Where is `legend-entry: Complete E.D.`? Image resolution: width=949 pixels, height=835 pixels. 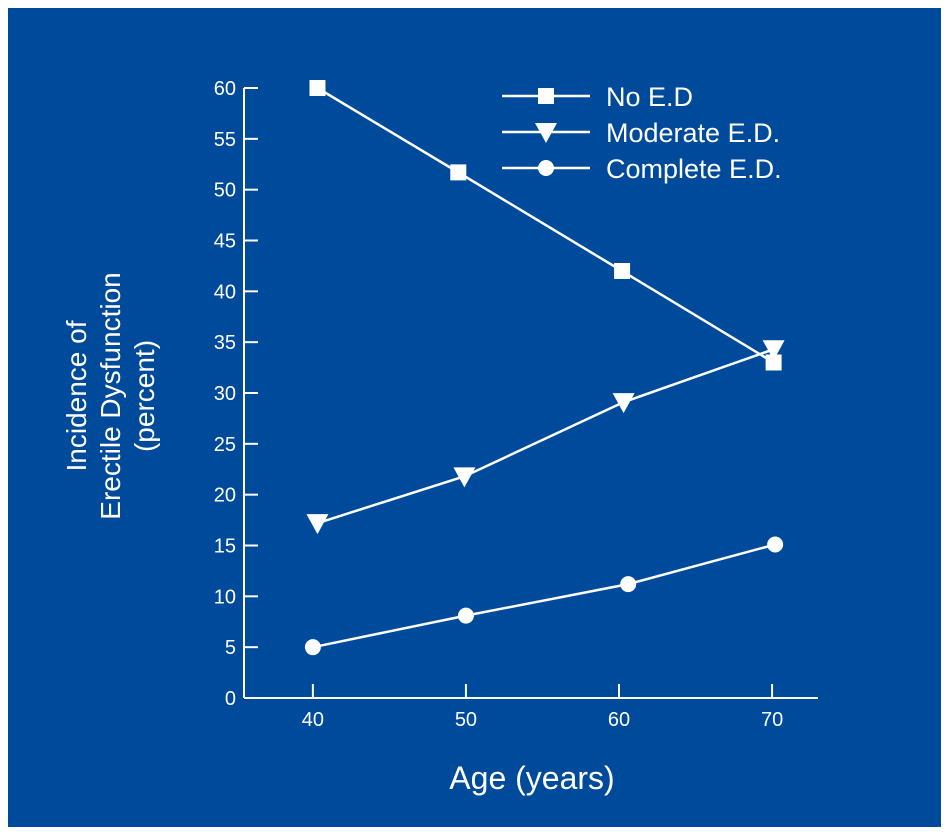 legend-entry: Complete E.D. is located at coordinates (642, 169).